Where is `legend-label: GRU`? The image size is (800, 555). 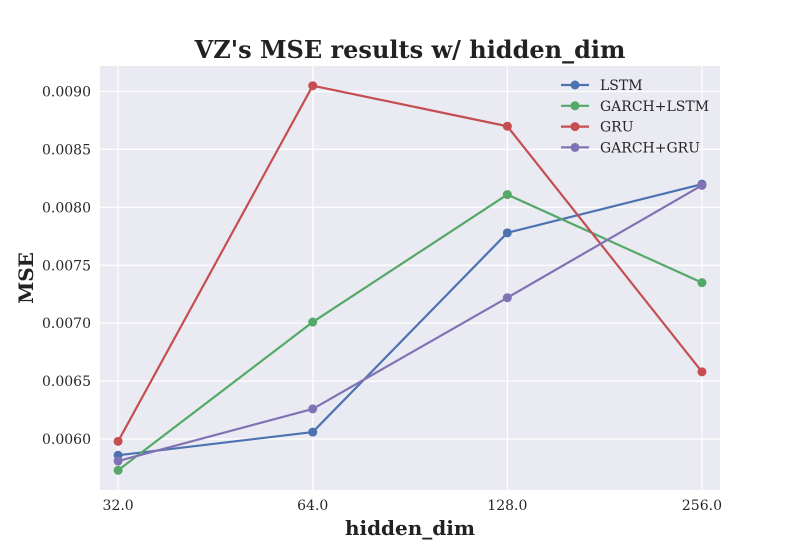 legend-label: GRU is located at coordinates (617, 128).